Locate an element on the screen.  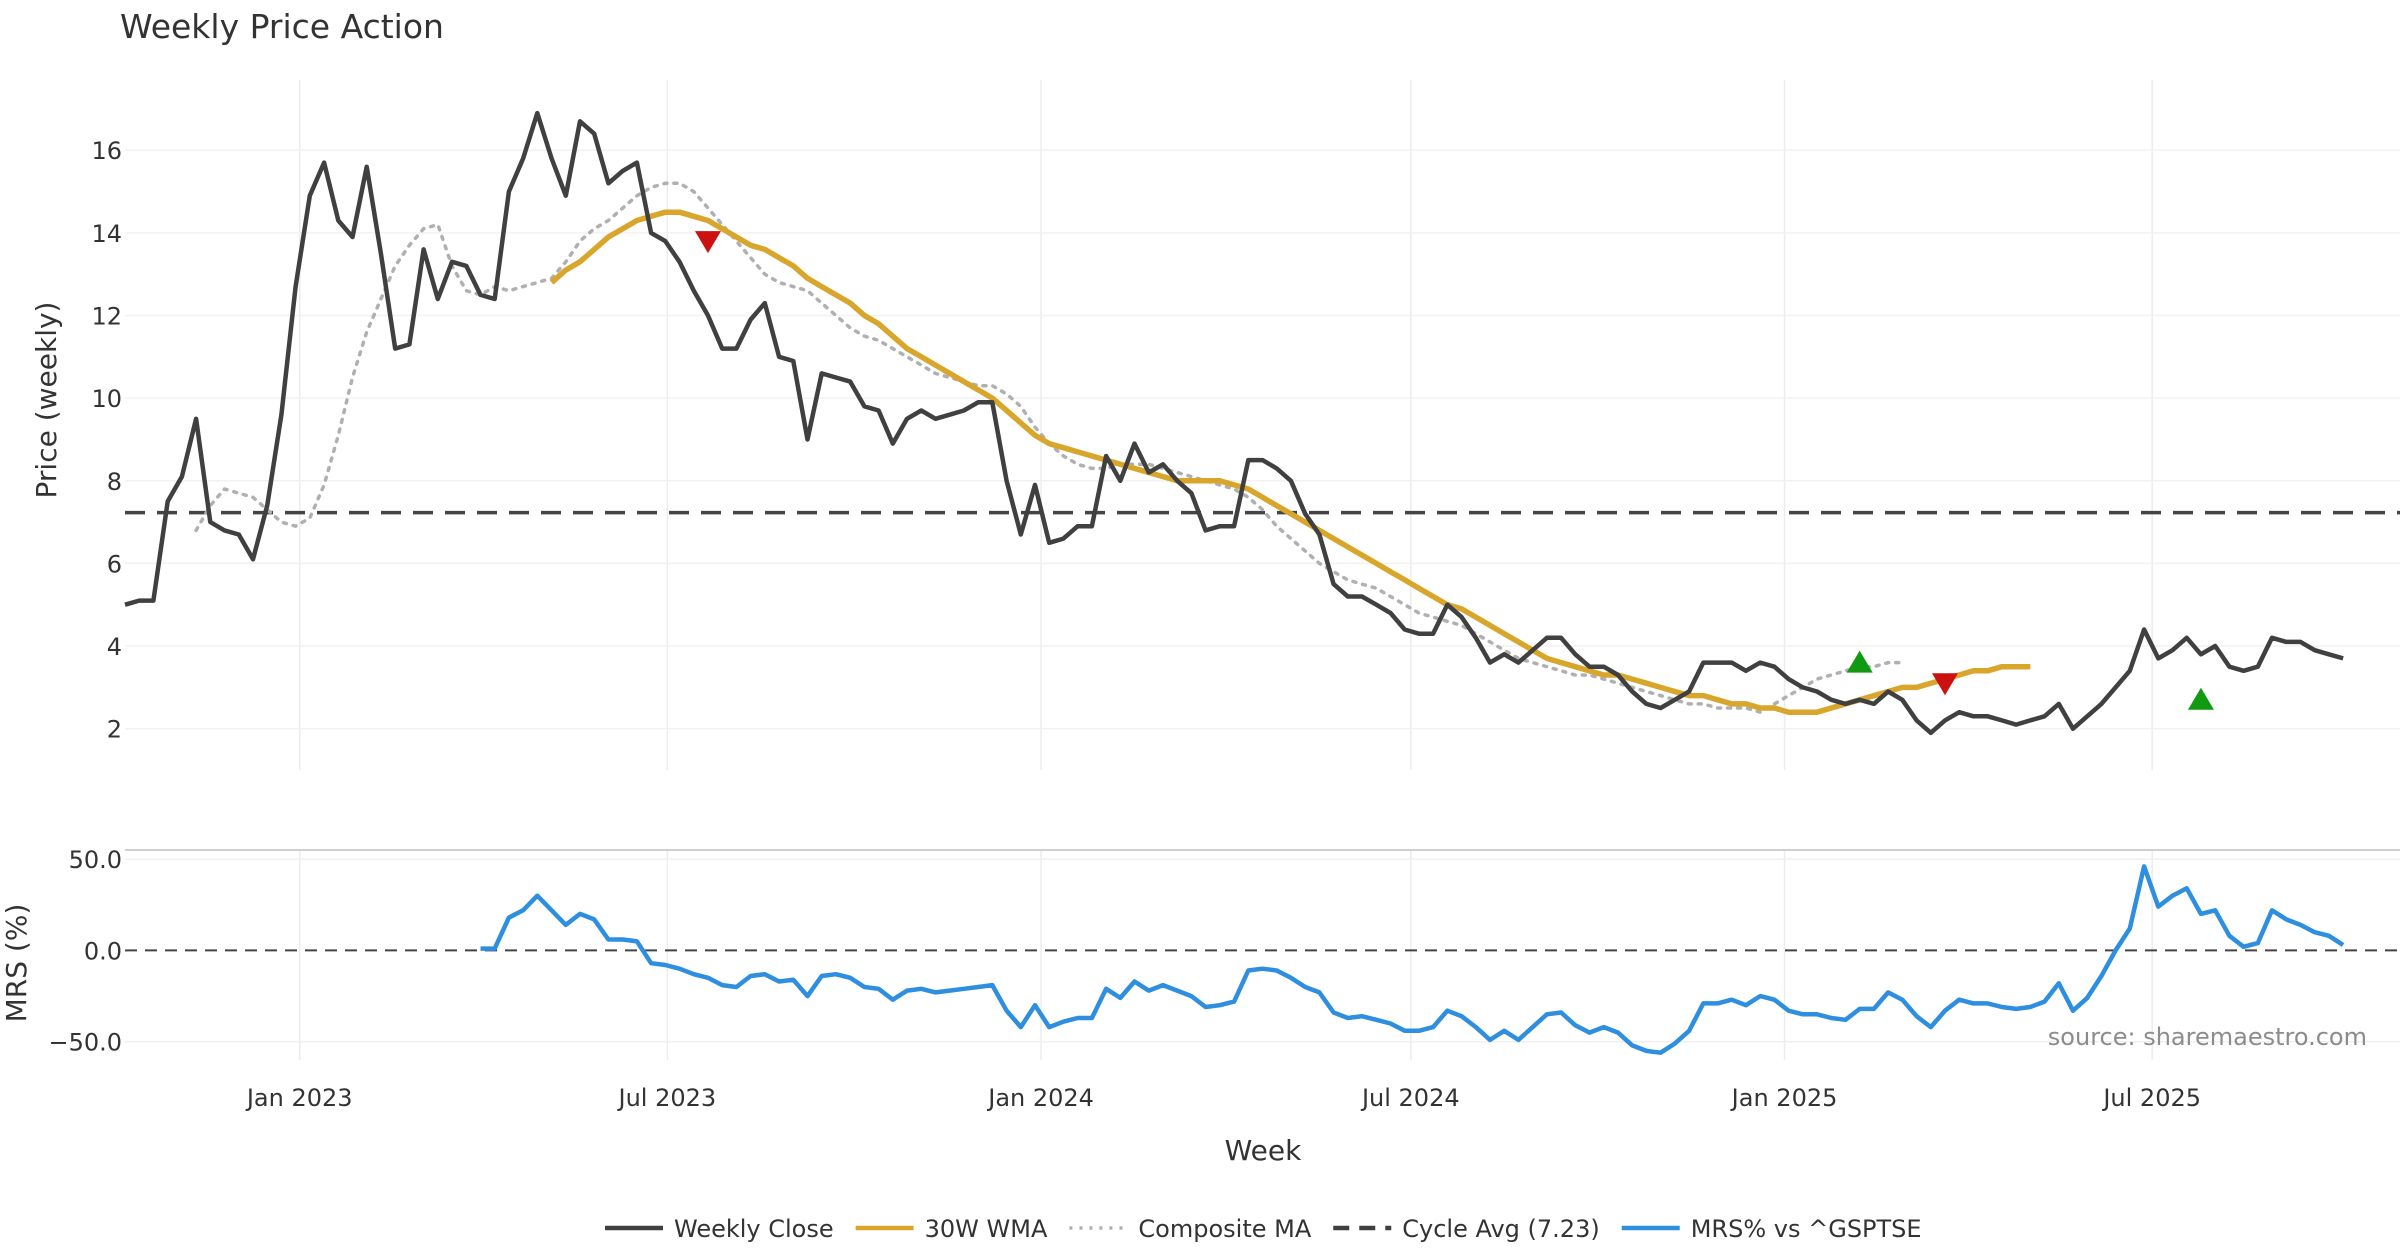
legend-label: MRS% vs ^GSPTSE is located at coordinates (1806, 1229).